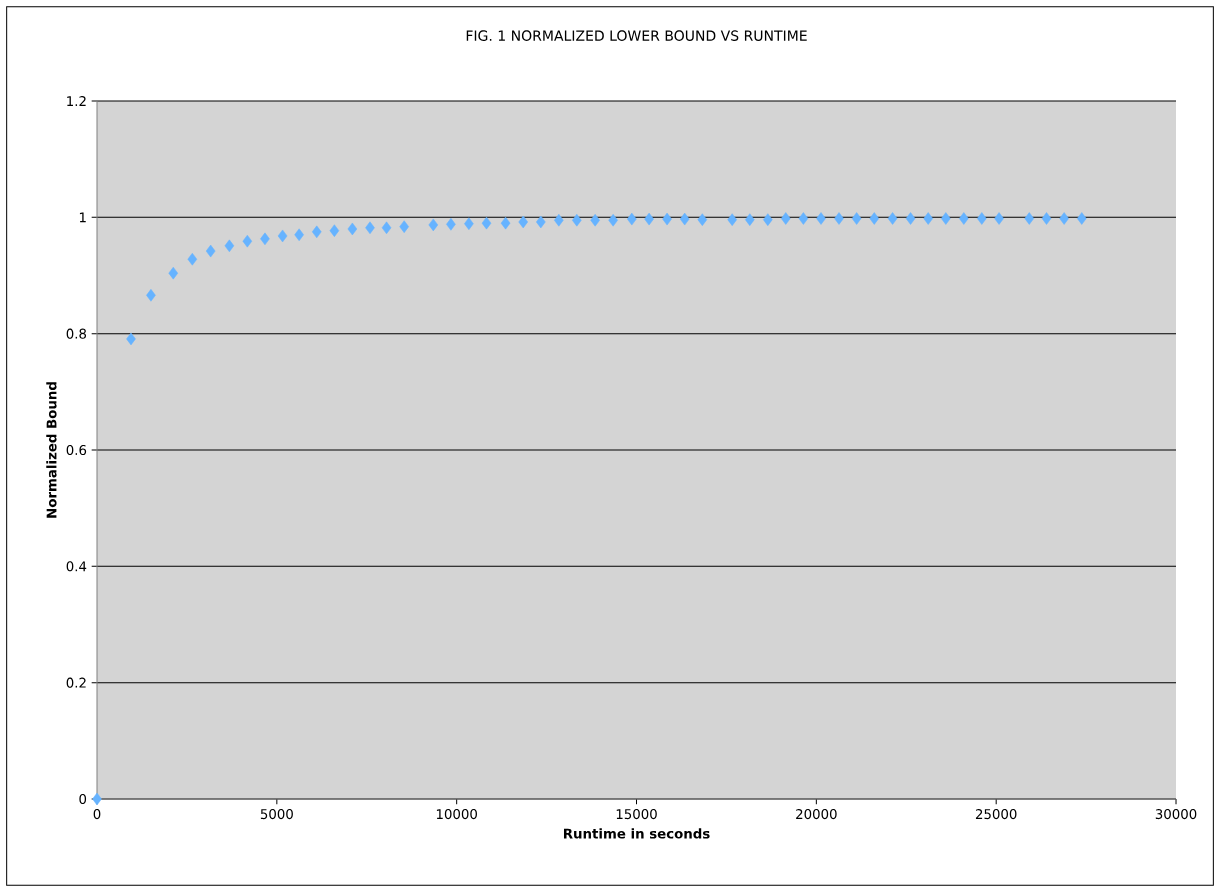 The image size is (1220, 892). I want to click on y-tick-label: 0, so click(83, 799).